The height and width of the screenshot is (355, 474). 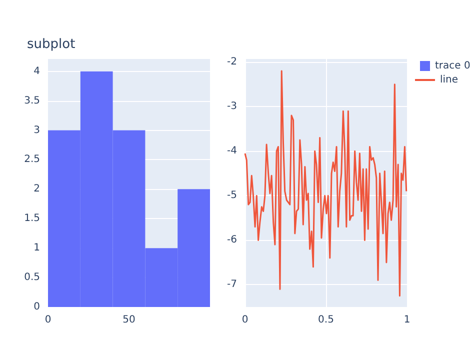 What do you see at coordinates (37, 189) in the screenshot?
I see `y-tick-label: 2` at bounding box center [37, 189].